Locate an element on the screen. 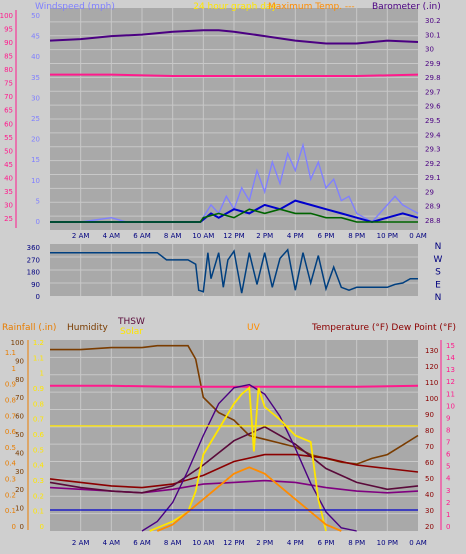 The image size is (466, 554). y-tick-label: 29.4 is located at coordinates (433, 135).